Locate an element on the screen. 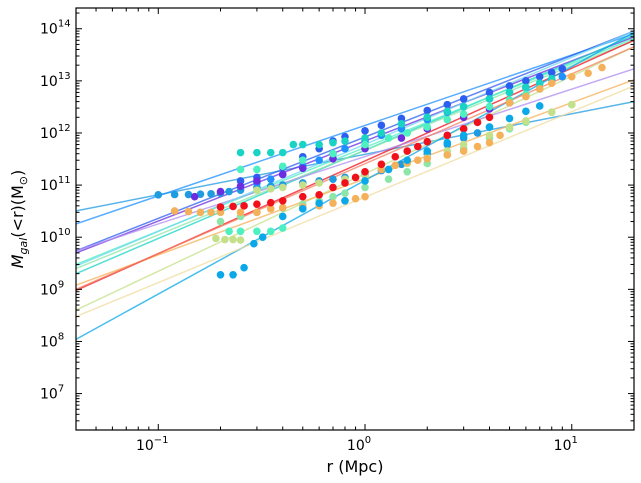 The height and width of the screenshot is (483, 641). y-label-mid: (<r)(M is located at coordinates (17, 211).